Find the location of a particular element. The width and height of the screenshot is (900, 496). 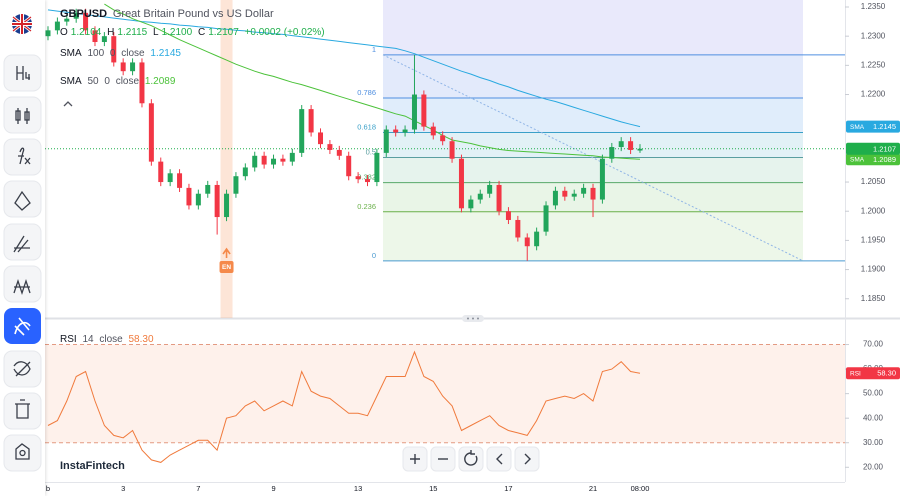

tool-glyphs is located at coordinates (22, 263).